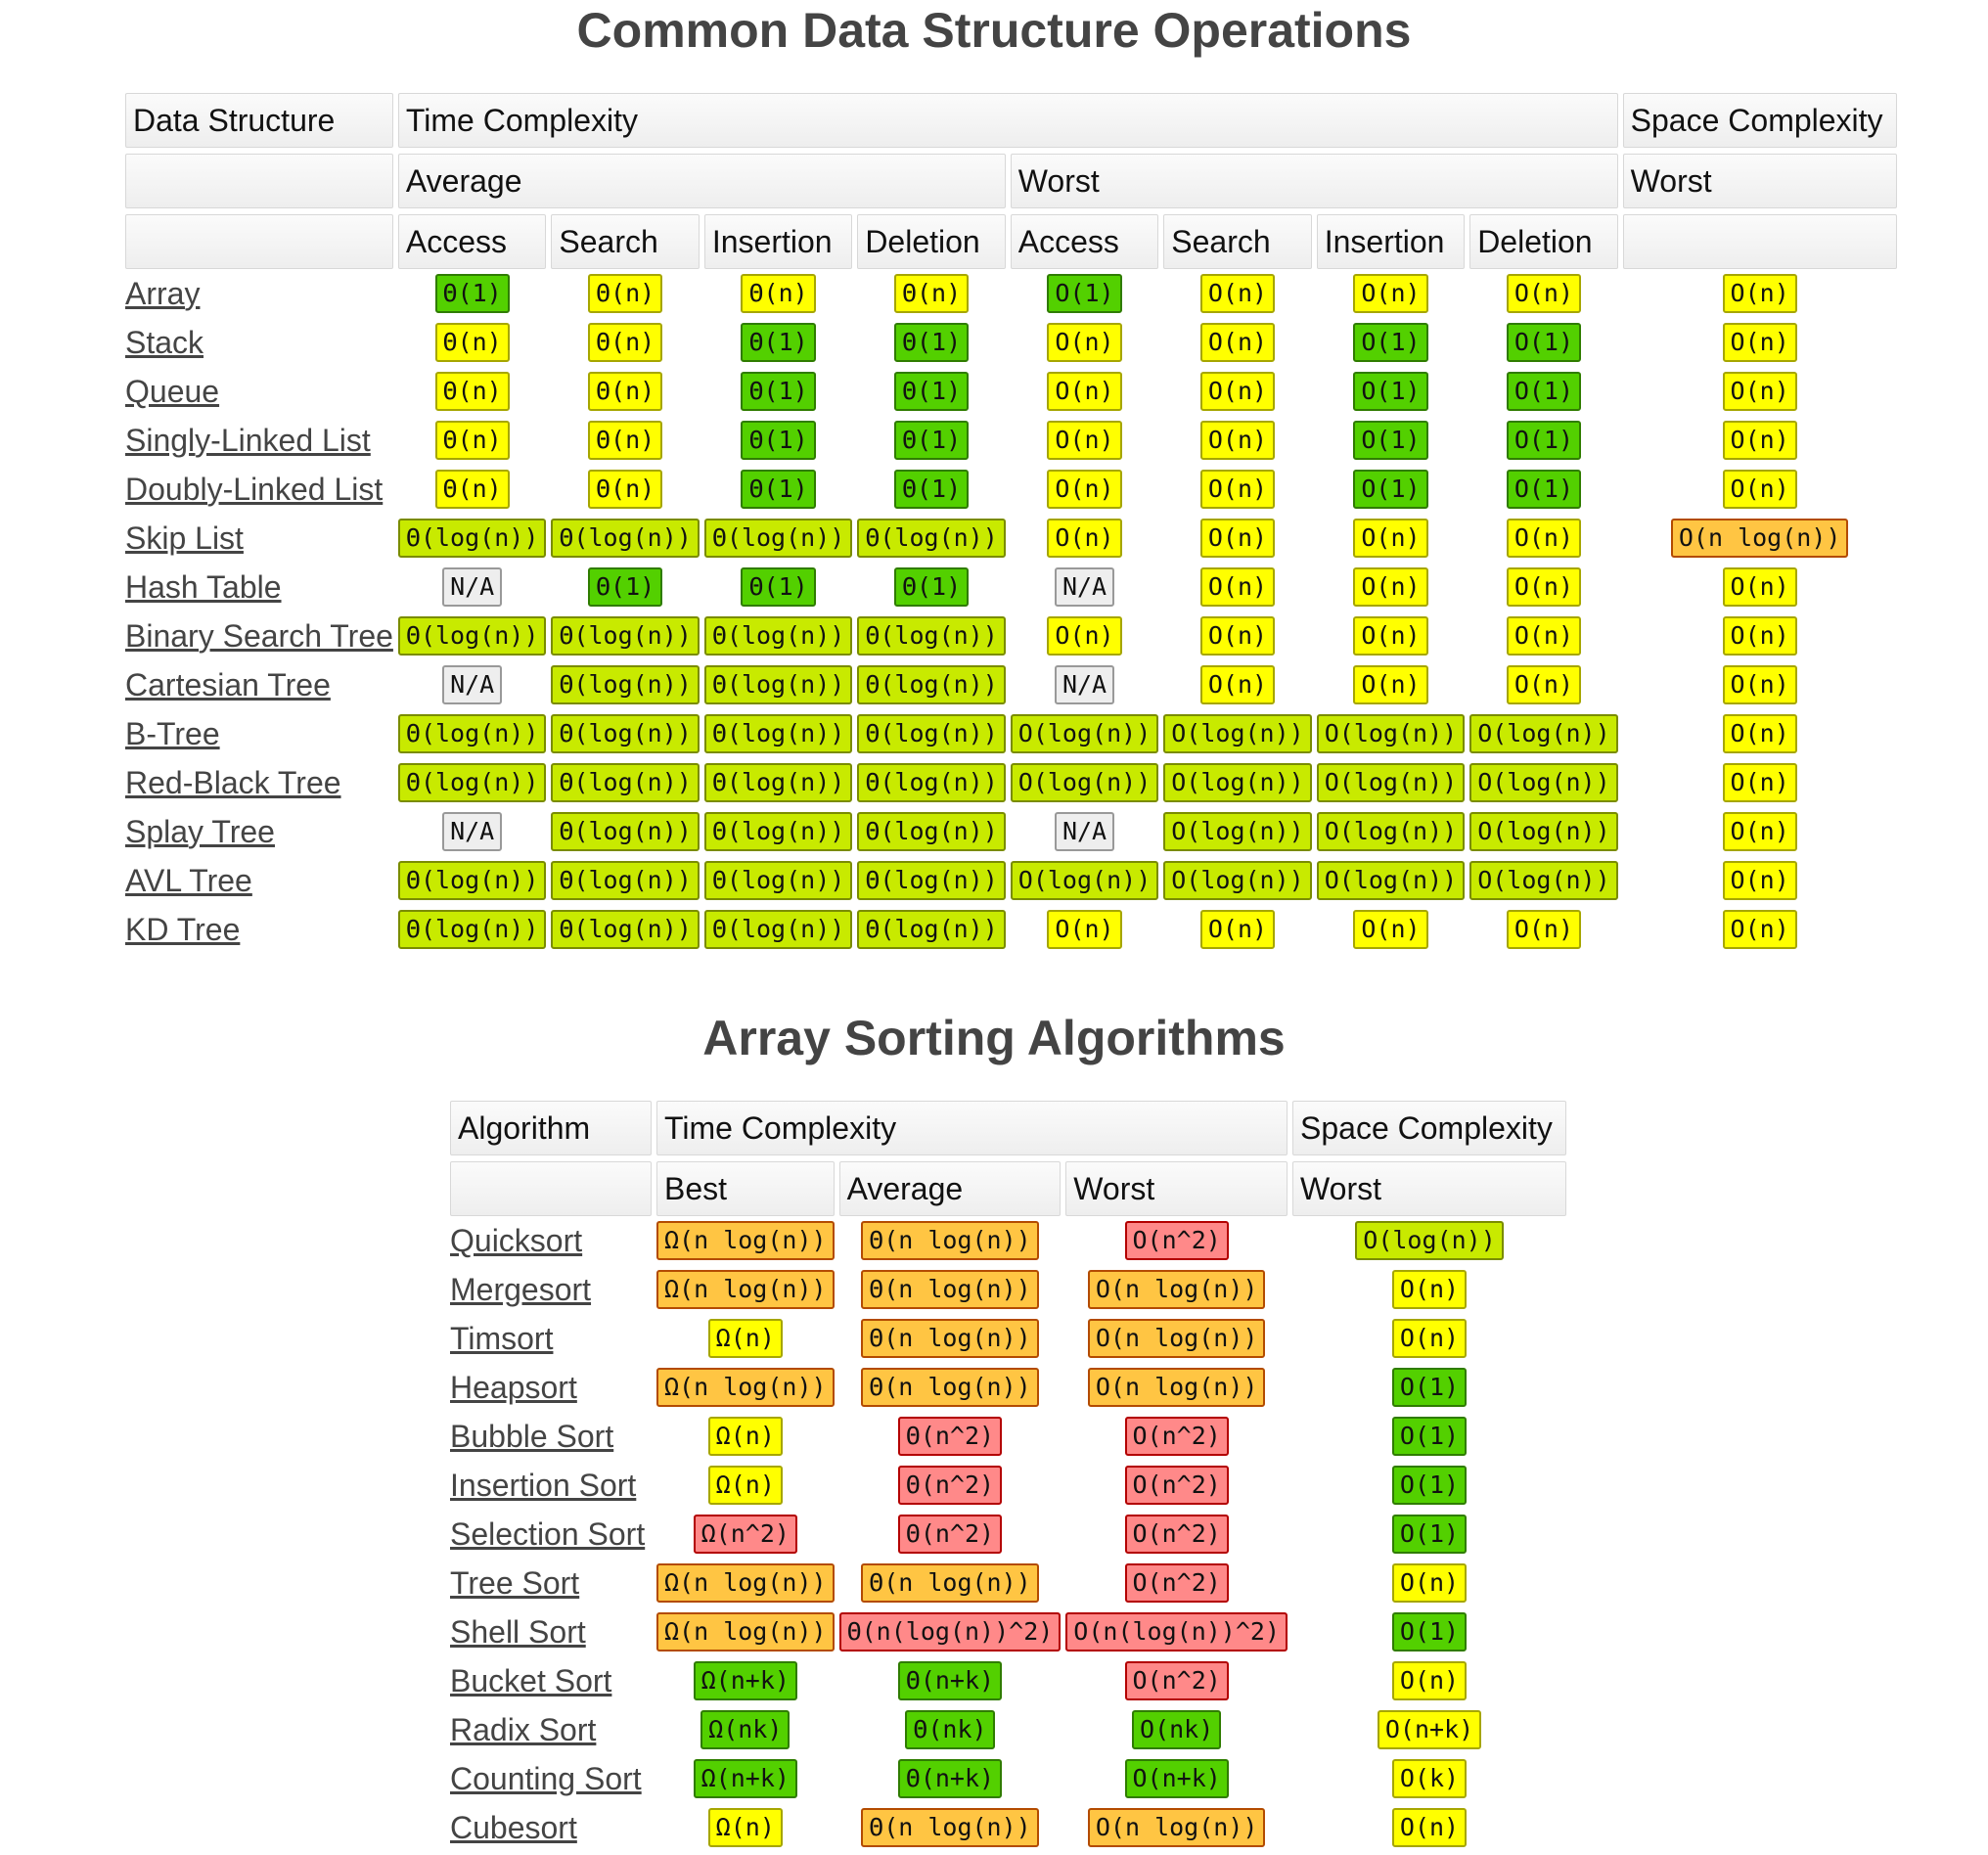  Describe the element at coordinates (543, 1485) in the screenshot. I see `link-insertion-sort: Insertion Sort` at that location.